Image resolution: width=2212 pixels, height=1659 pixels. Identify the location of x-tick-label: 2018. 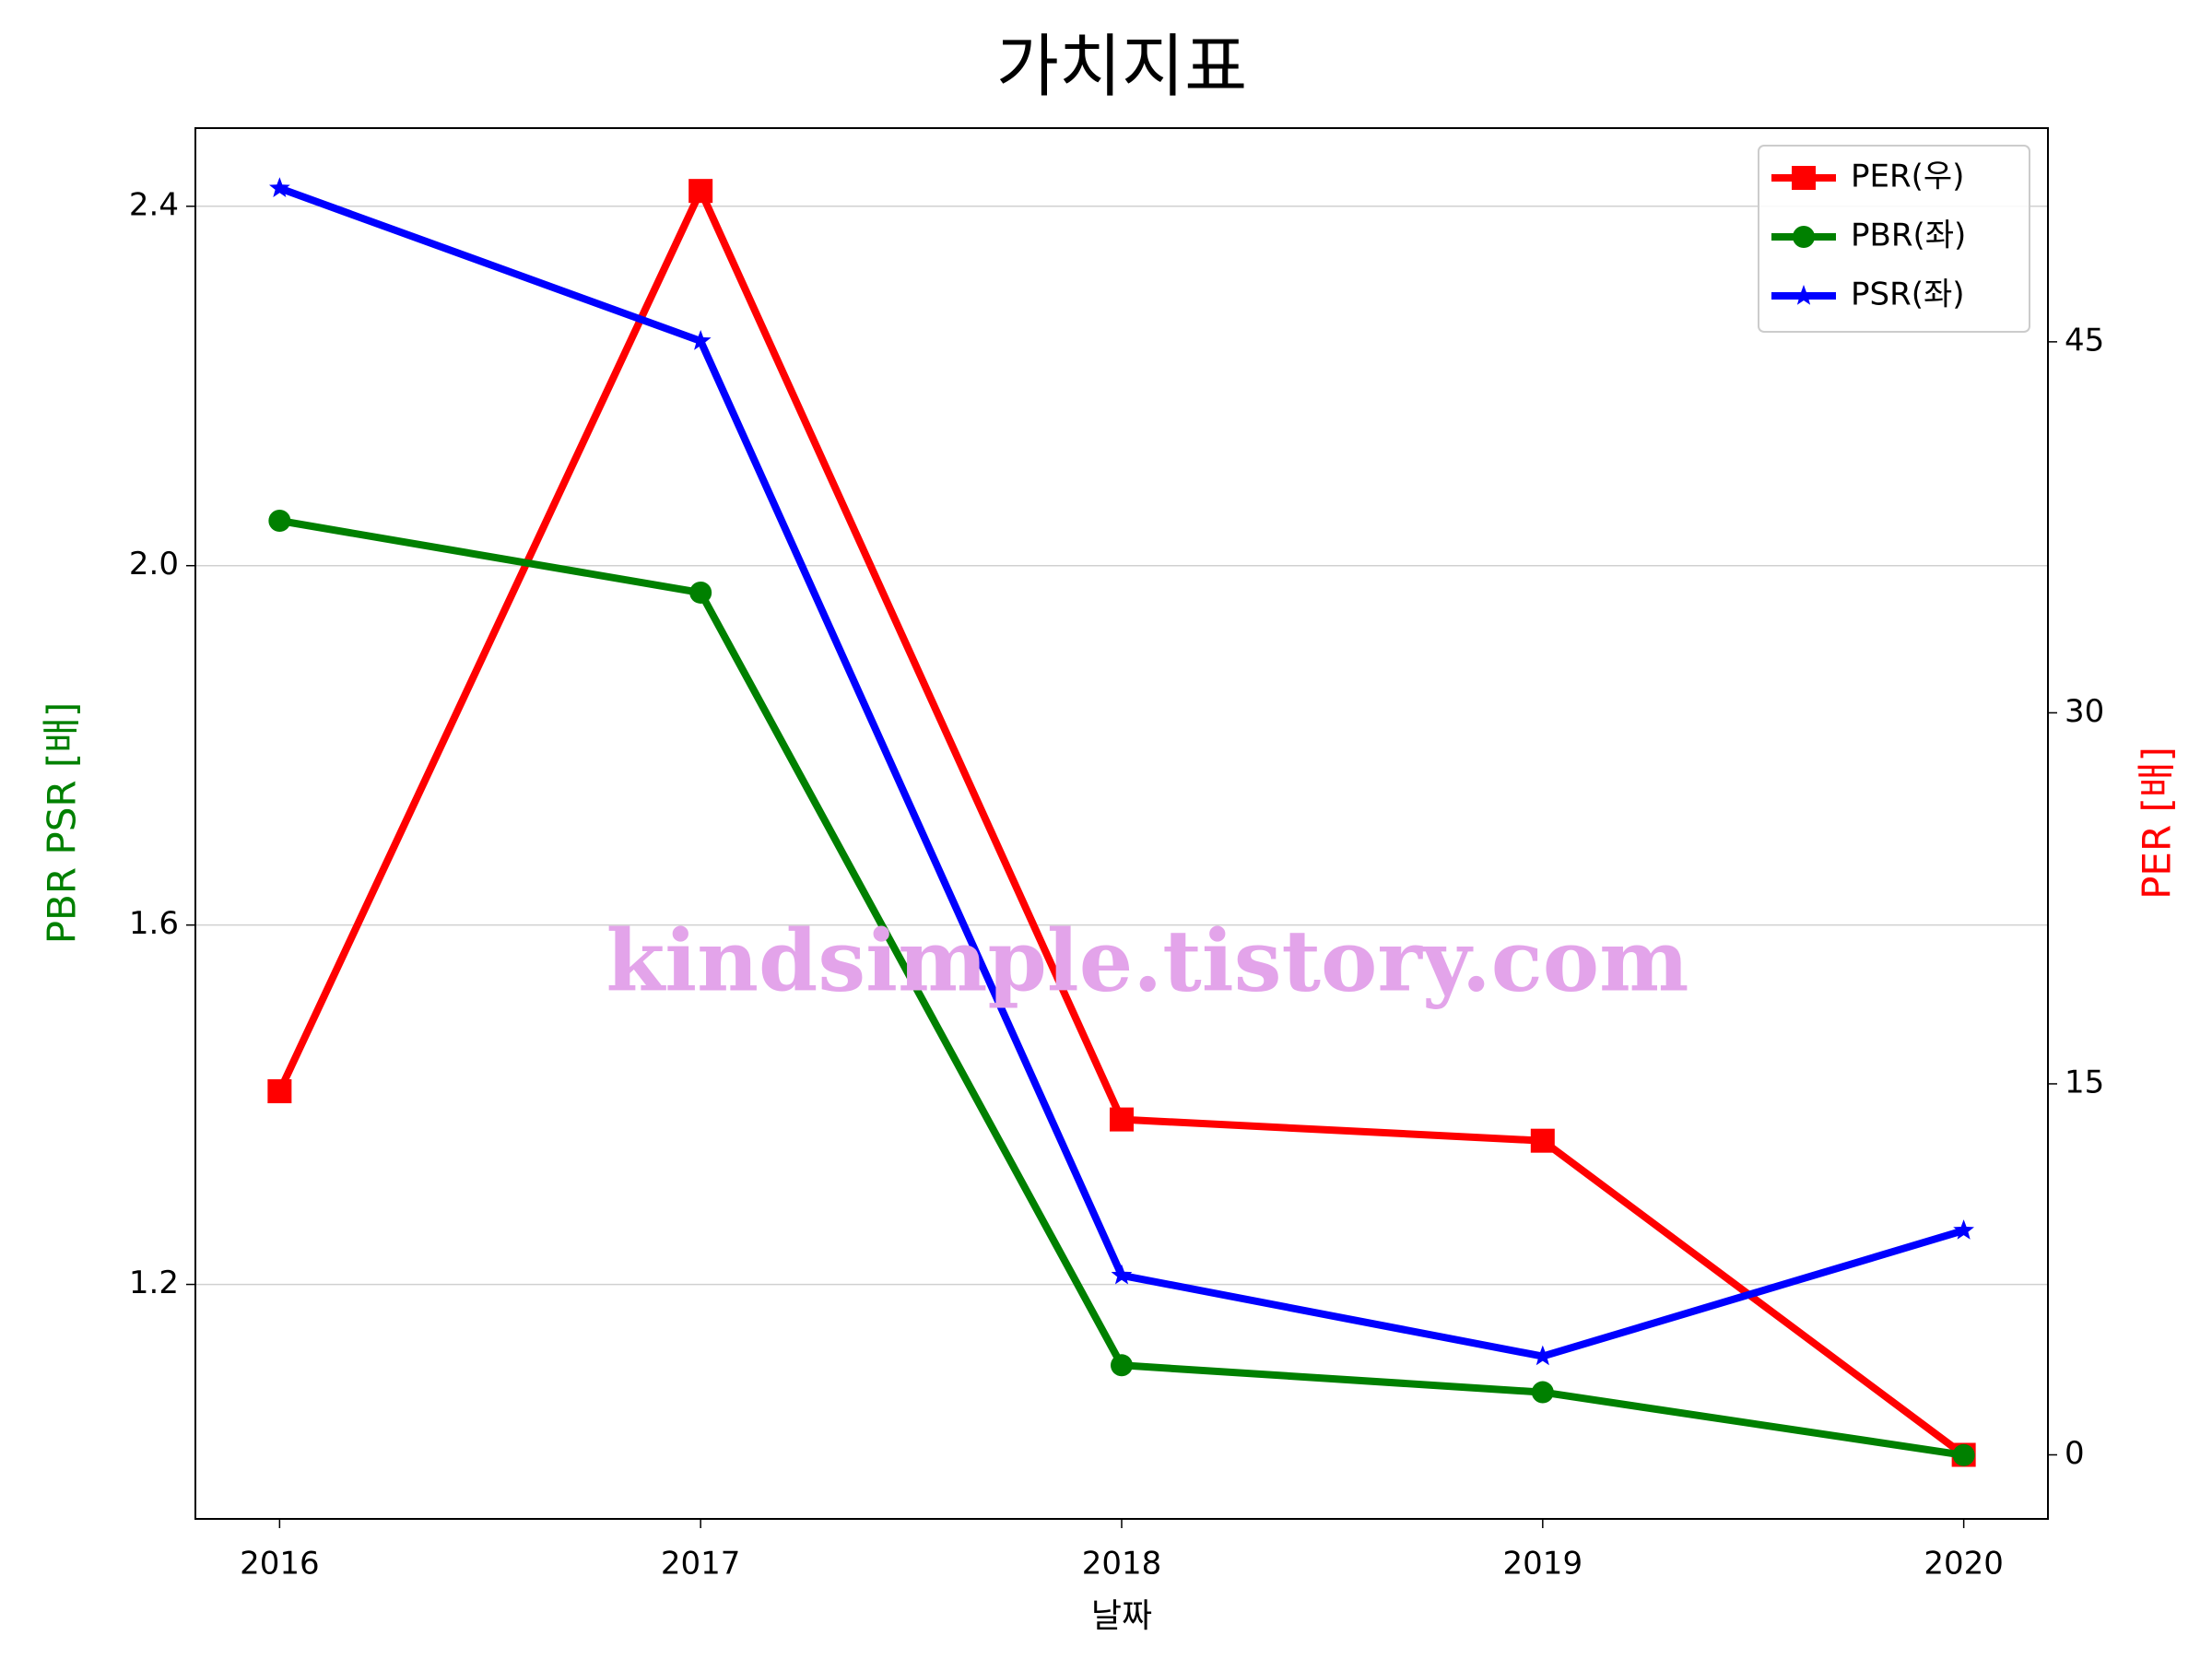
(1122, 1564).